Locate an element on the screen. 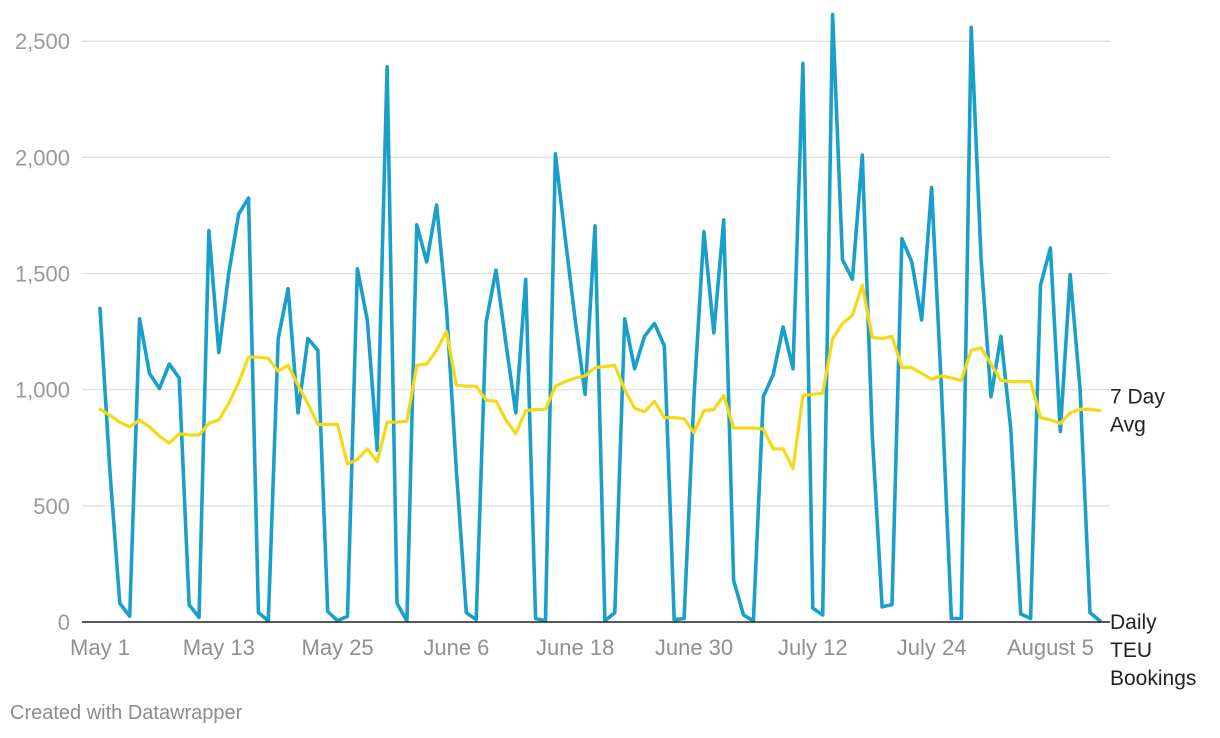 The image size is (1220, 738). series-label-line: Daily is located at coordinates (1133, 622).